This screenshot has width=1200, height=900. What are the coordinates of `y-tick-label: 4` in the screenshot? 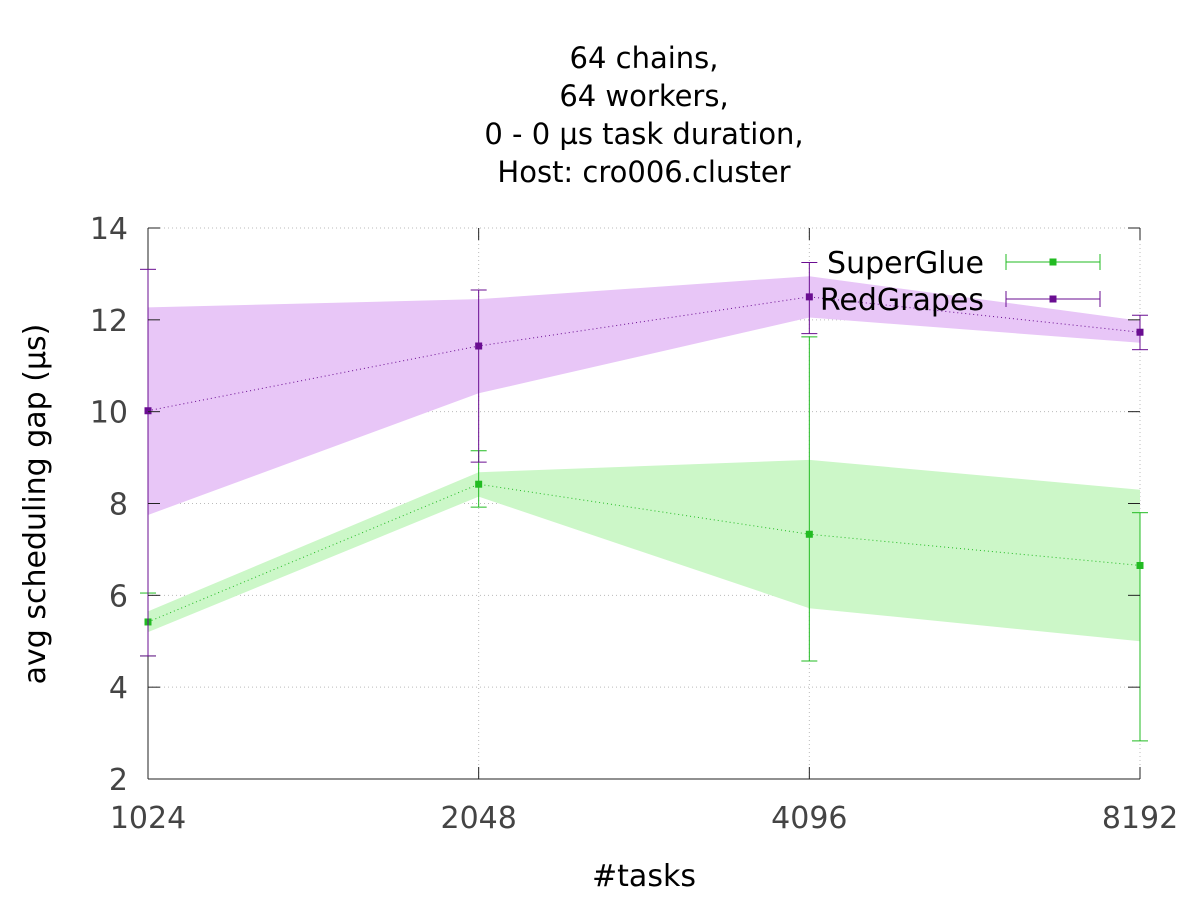 It's located at (118, 688).